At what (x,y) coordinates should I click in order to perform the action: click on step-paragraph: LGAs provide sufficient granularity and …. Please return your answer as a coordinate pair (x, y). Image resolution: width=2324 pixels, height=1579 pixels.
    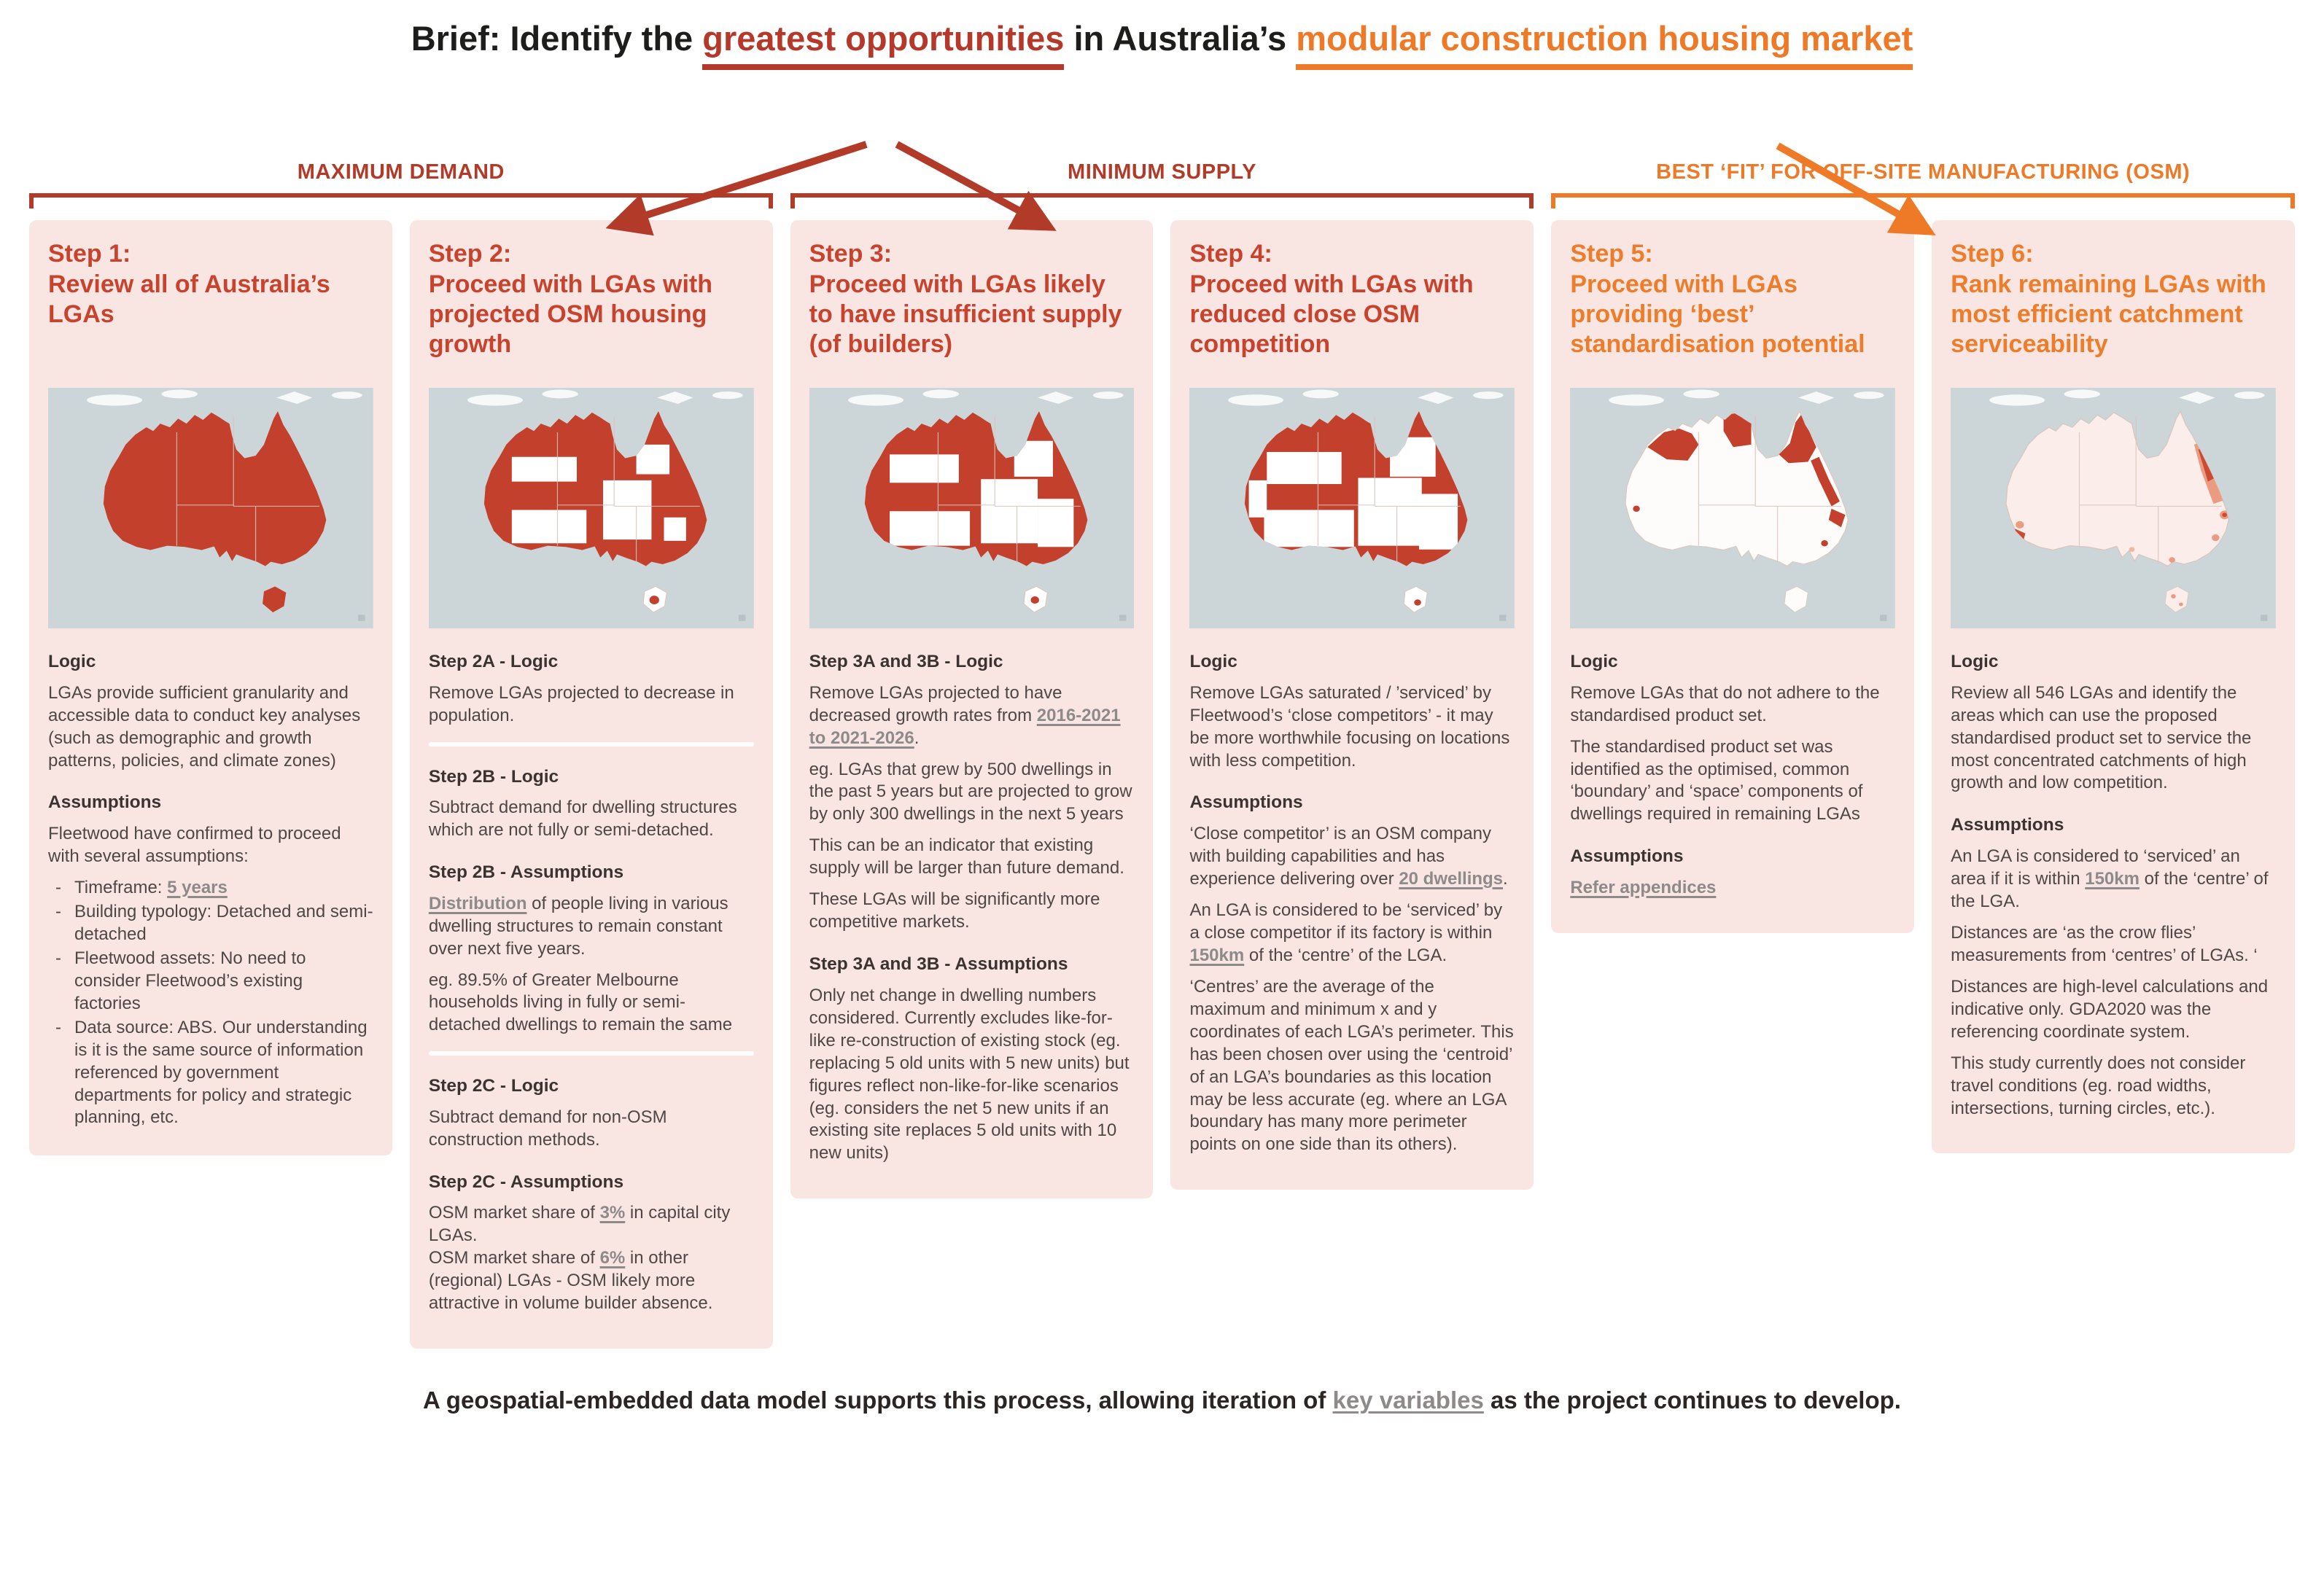
    Looking at the image, I should click on (204, 726).